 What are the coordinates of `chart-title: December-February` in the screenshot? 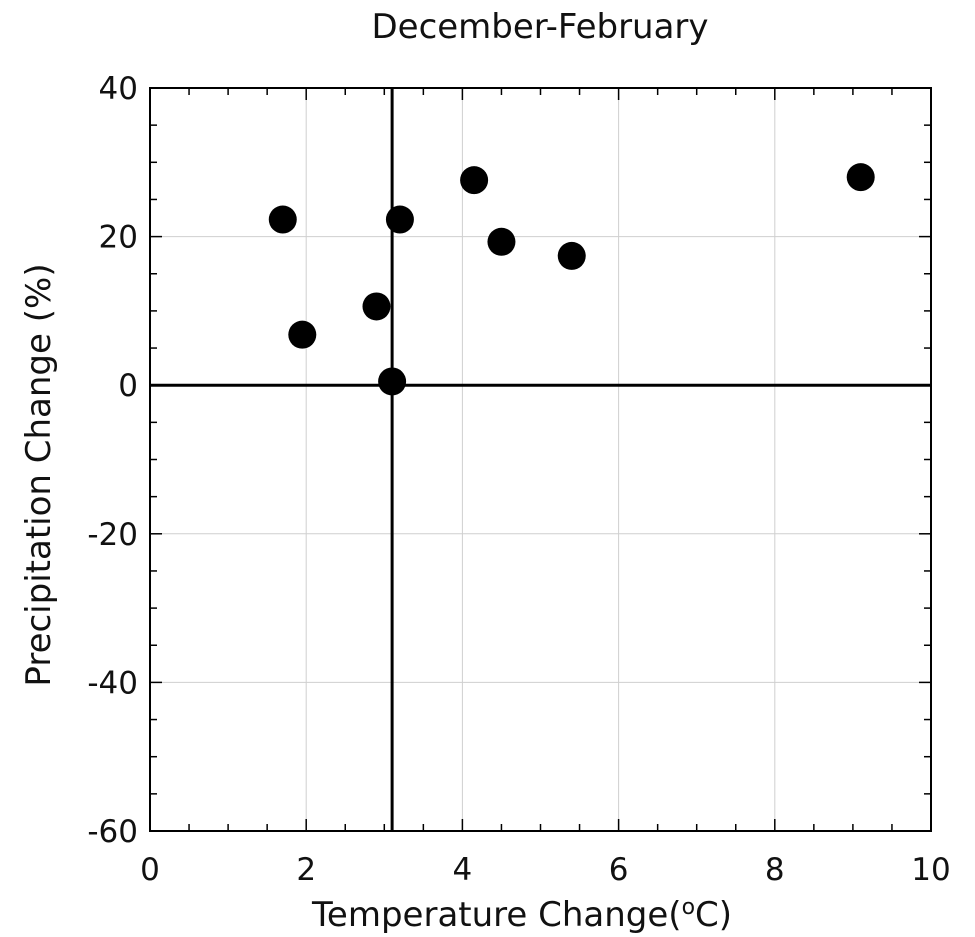 It's located at (539, 27).